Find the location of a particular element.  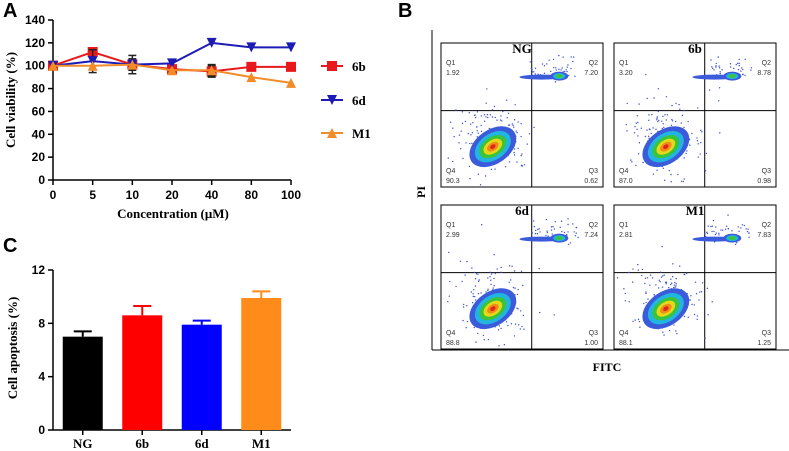

flow-y-label: PI is located at coordinates (421, 192).